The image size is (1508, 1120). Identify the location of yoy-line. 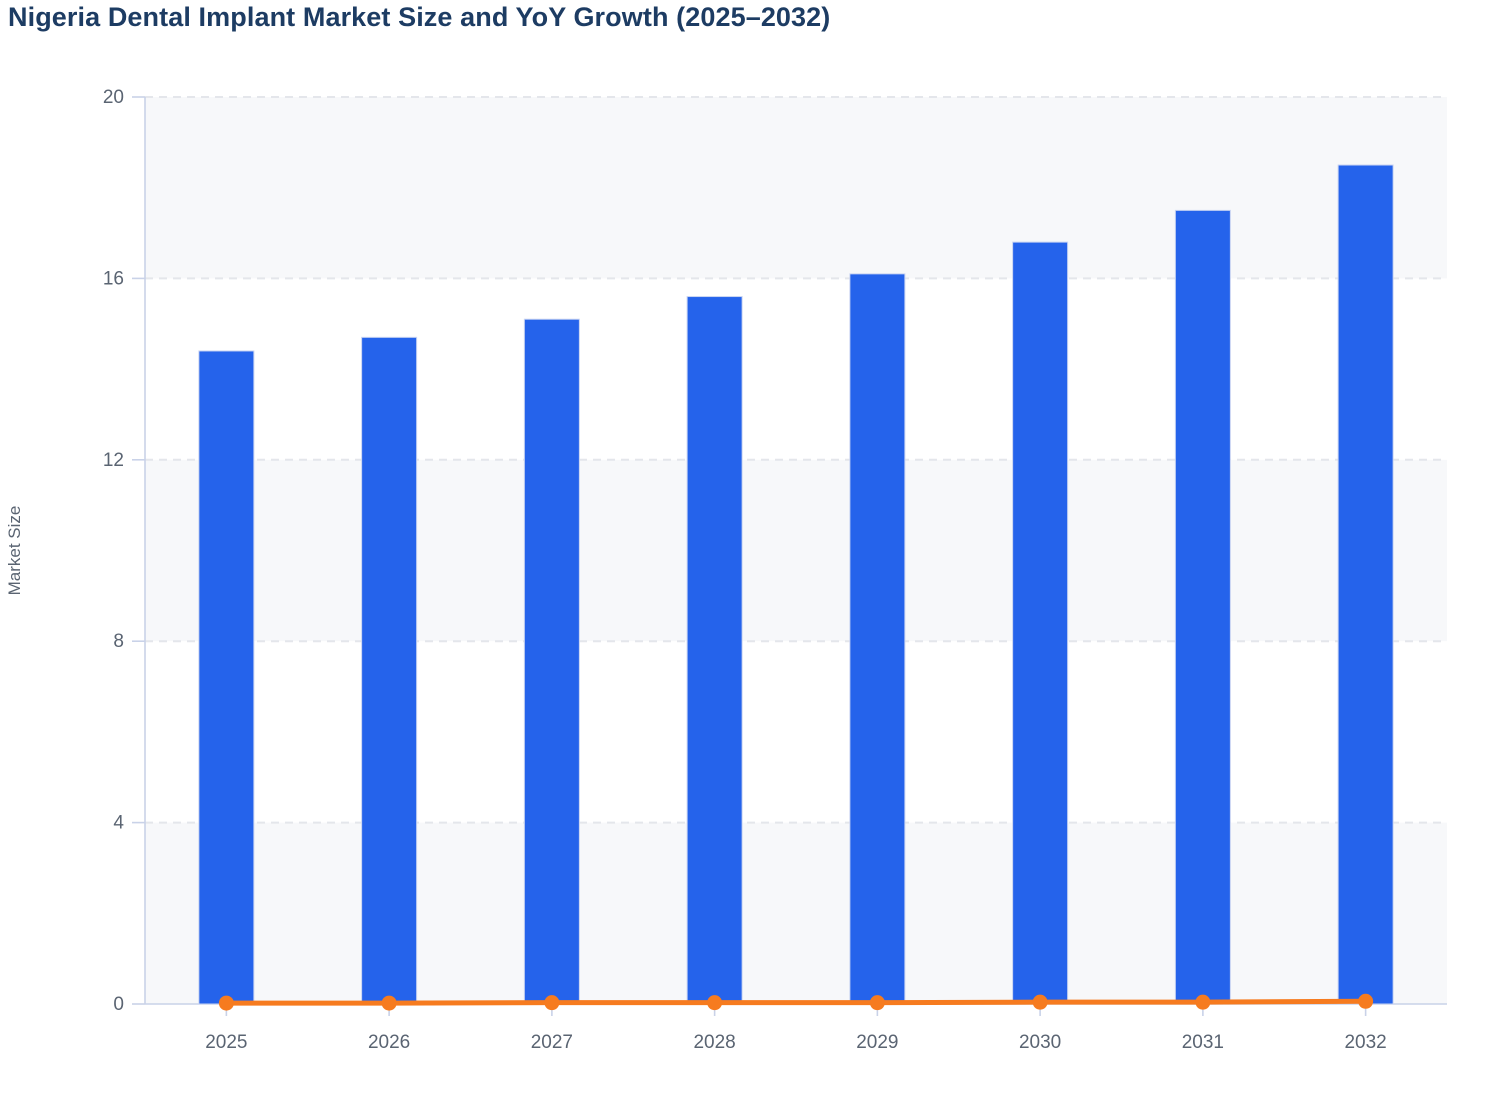
(796, 1002).